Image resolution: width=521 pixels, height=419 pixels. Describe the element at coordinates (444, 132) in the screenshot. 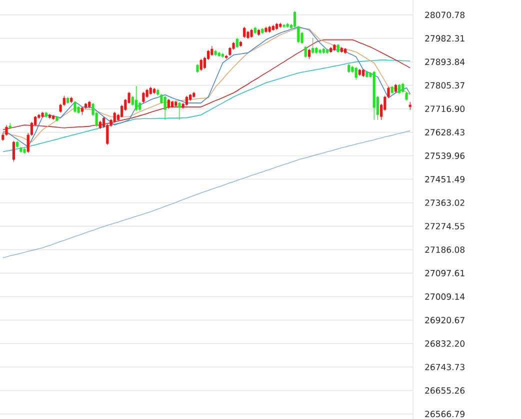

I see `y-tick-label: 27628.43` at that location.